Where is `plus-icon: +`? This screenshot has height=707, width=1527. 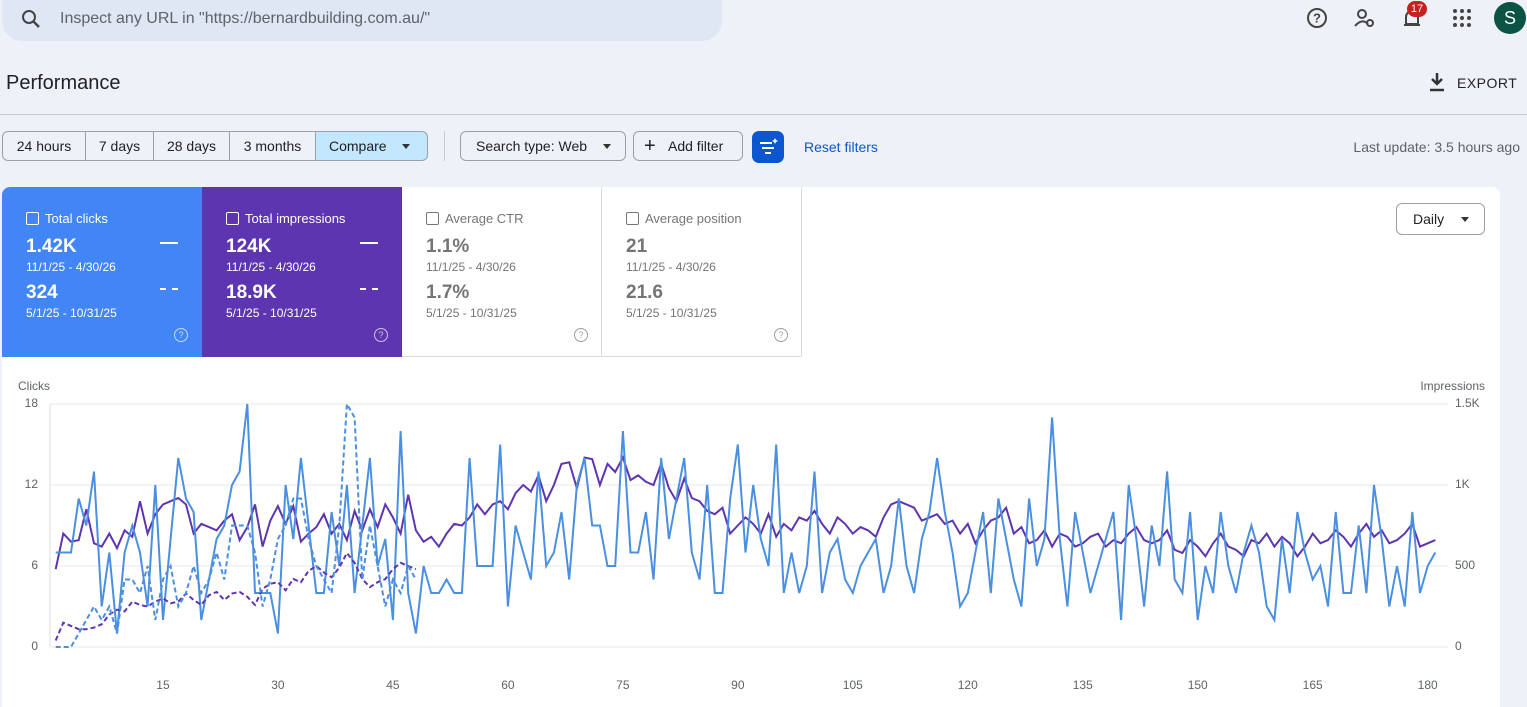
plus-icon: + is located at coordinates (650, 146).